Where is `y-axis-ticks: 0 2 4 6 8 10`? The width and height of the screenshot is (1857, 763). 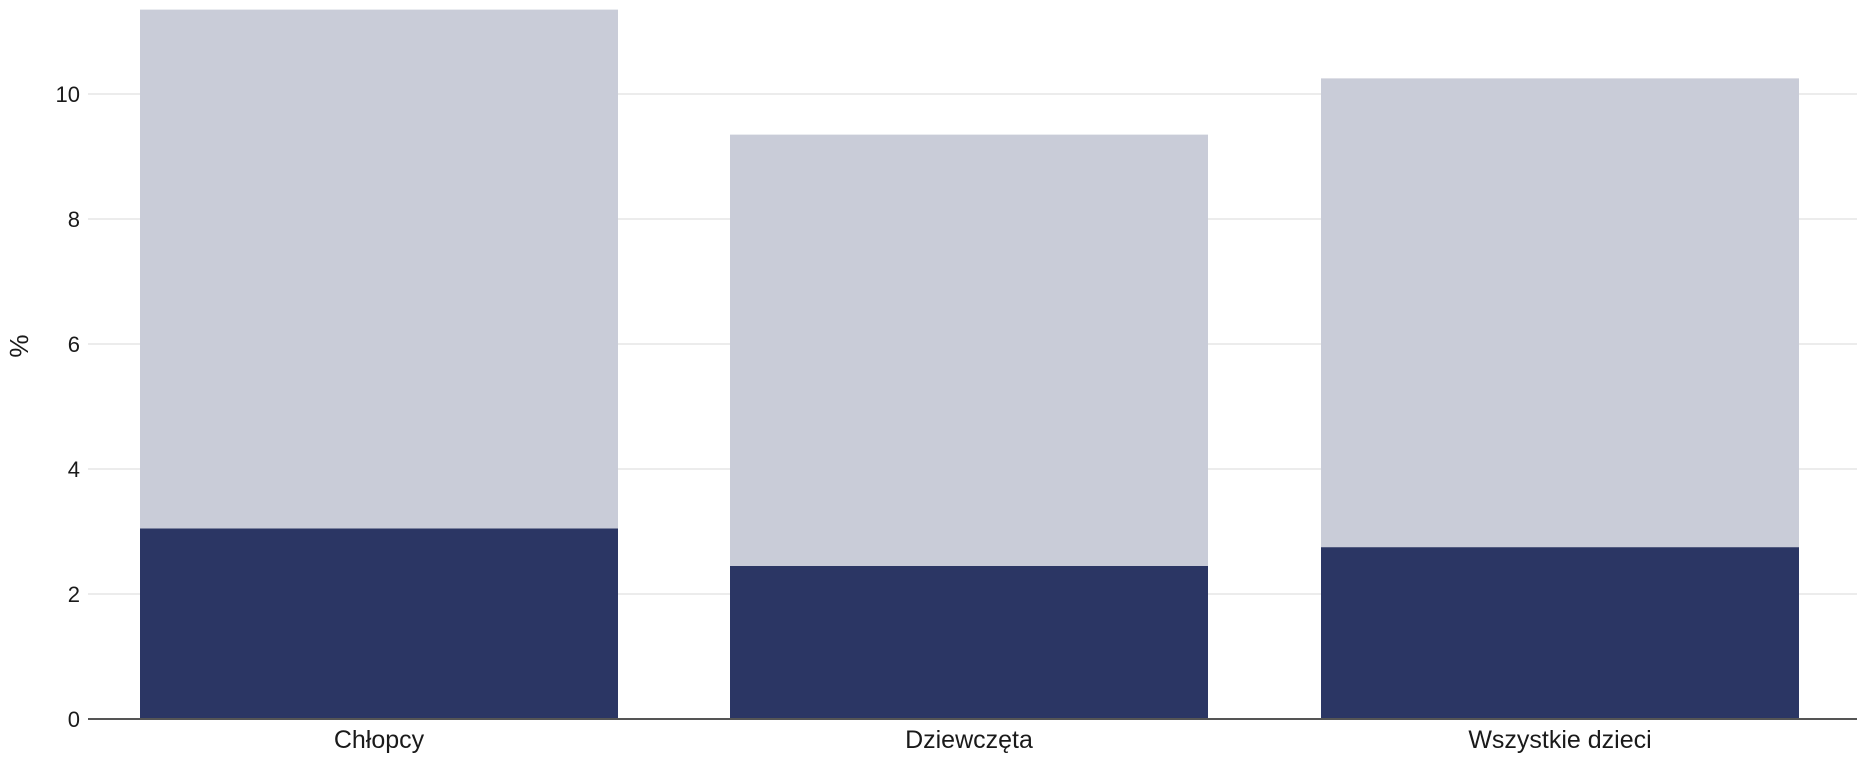 y-axis-ticks: 0 2 4 6 8 10 is located at coordinates (68, 407).